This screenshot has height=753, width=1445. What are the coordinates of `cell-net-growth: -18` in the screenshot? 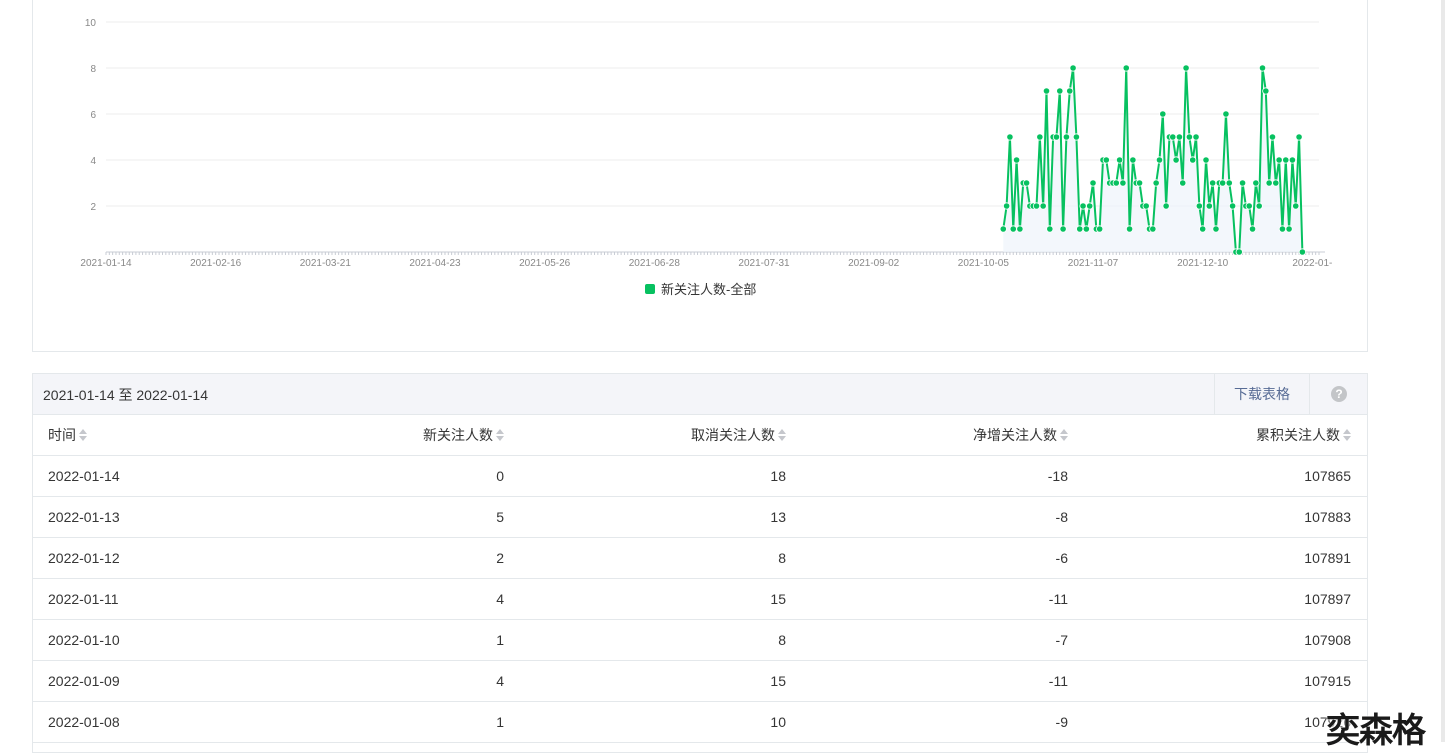 It's located at (1057, 476).